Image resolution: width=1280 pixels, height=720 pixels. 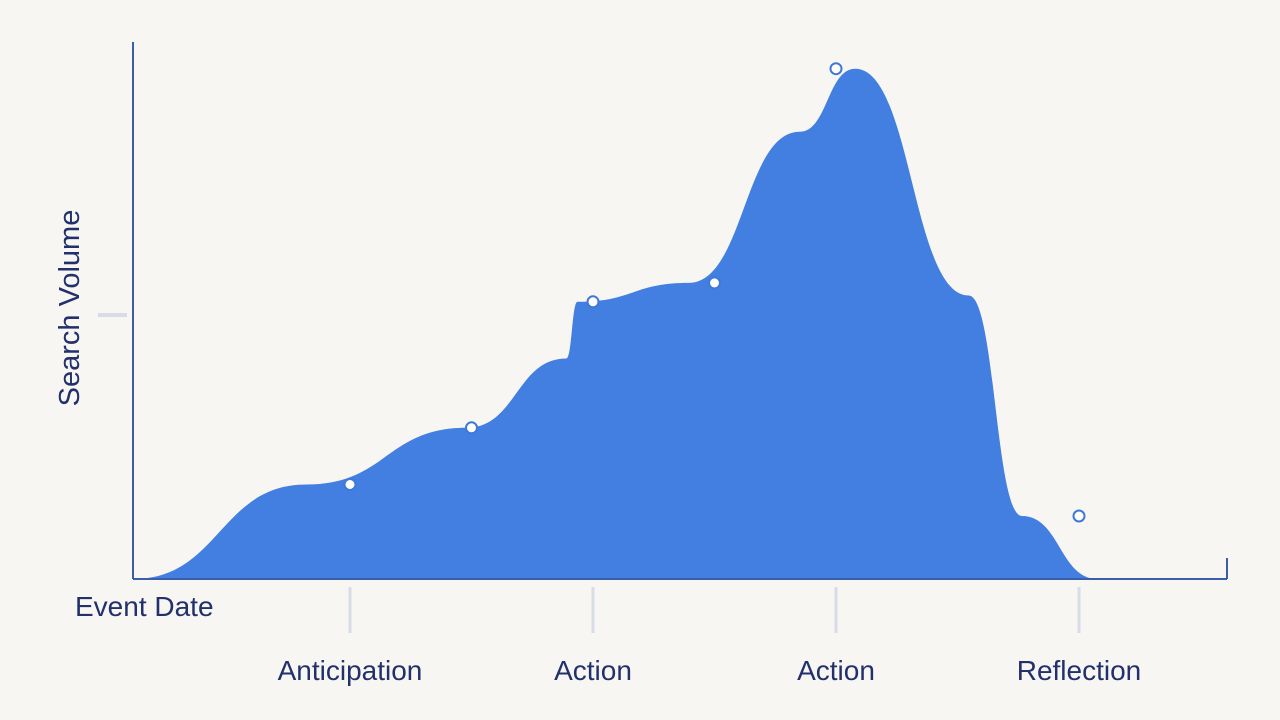 I want to click on x-axis-label: Event Date, so click(x=144, y=606).